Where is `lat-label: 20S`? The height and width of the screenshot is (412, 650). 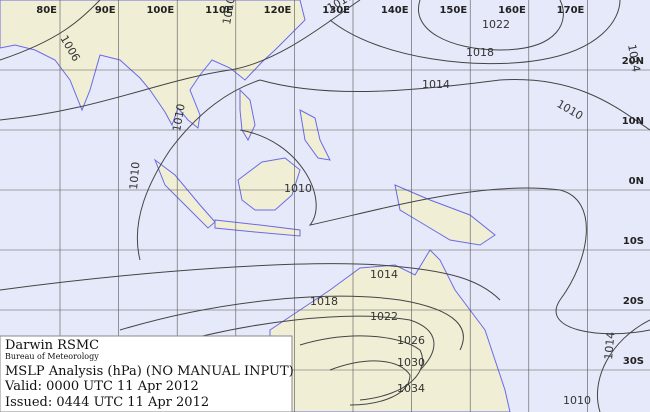 lat-label: 20S is located at coordinates (633, 301).